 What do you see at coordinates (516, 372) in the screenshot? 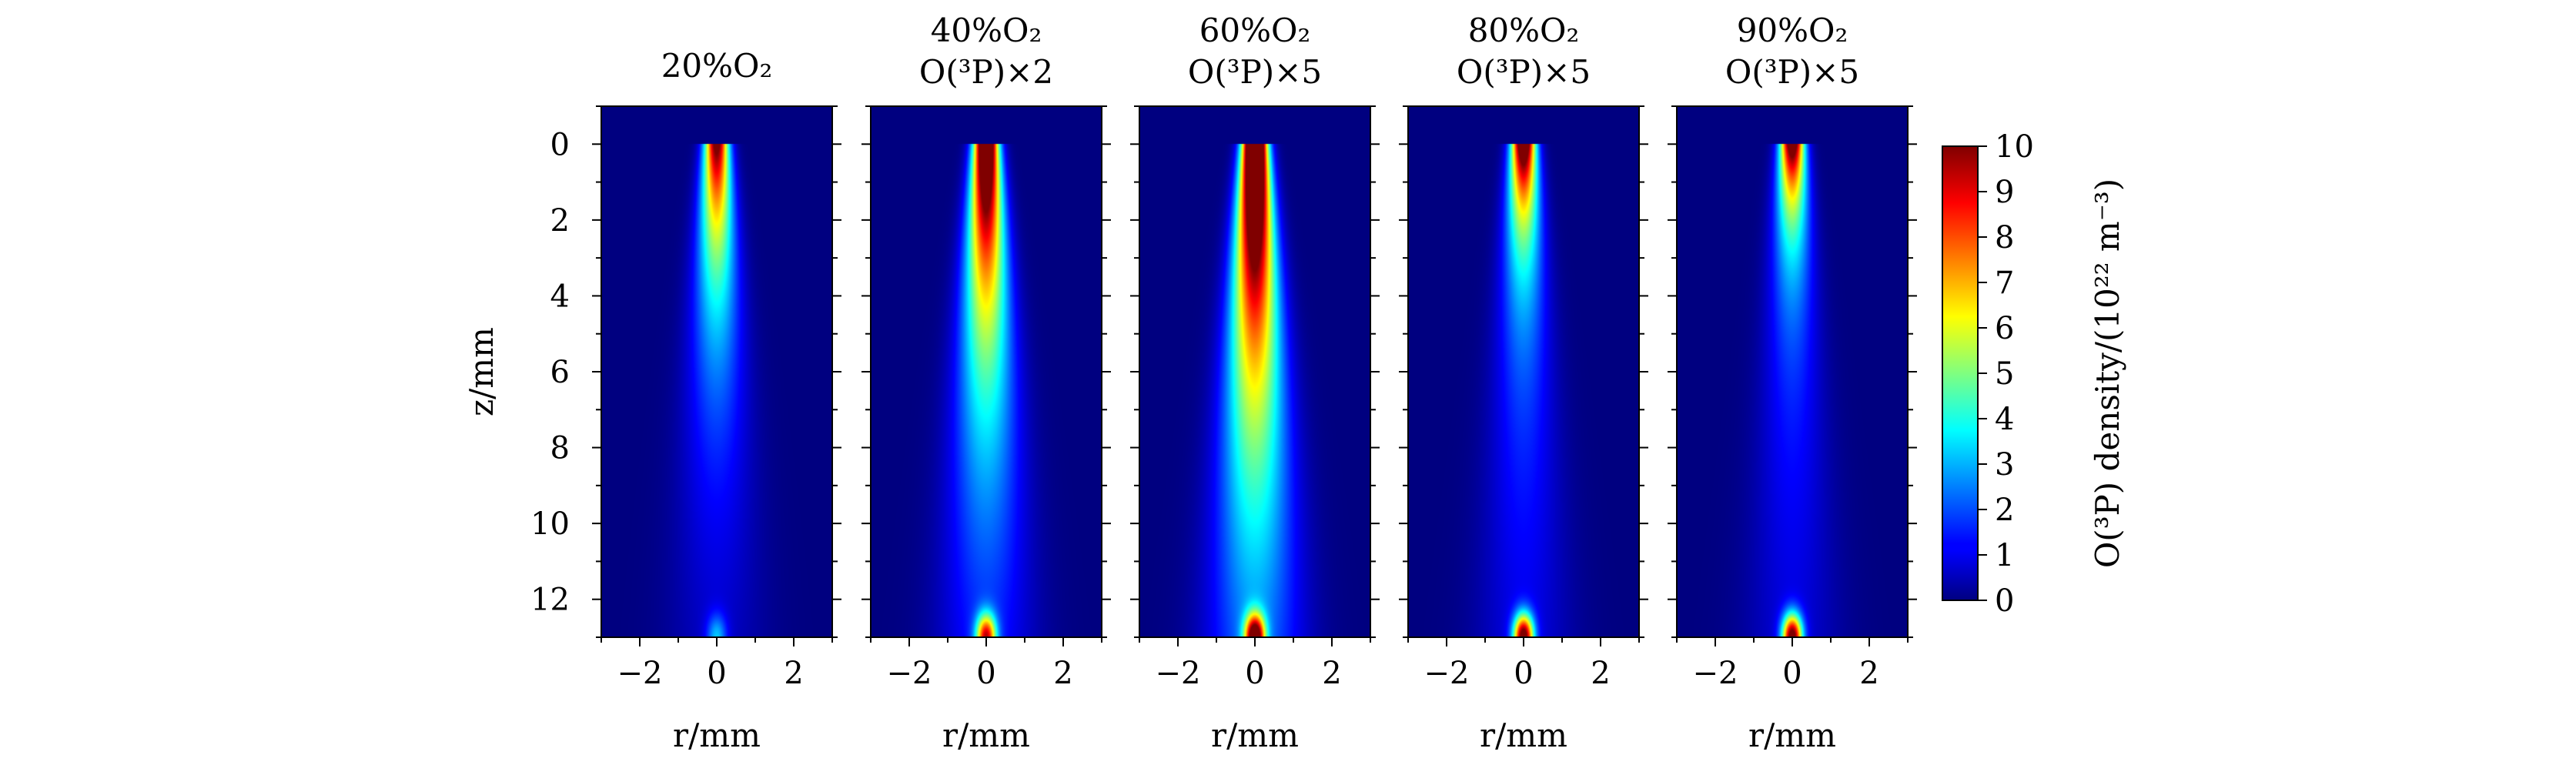
I see `z-axis: 0 2 4 6 8 10 12 z/mm` at bounding box center [516, 372].